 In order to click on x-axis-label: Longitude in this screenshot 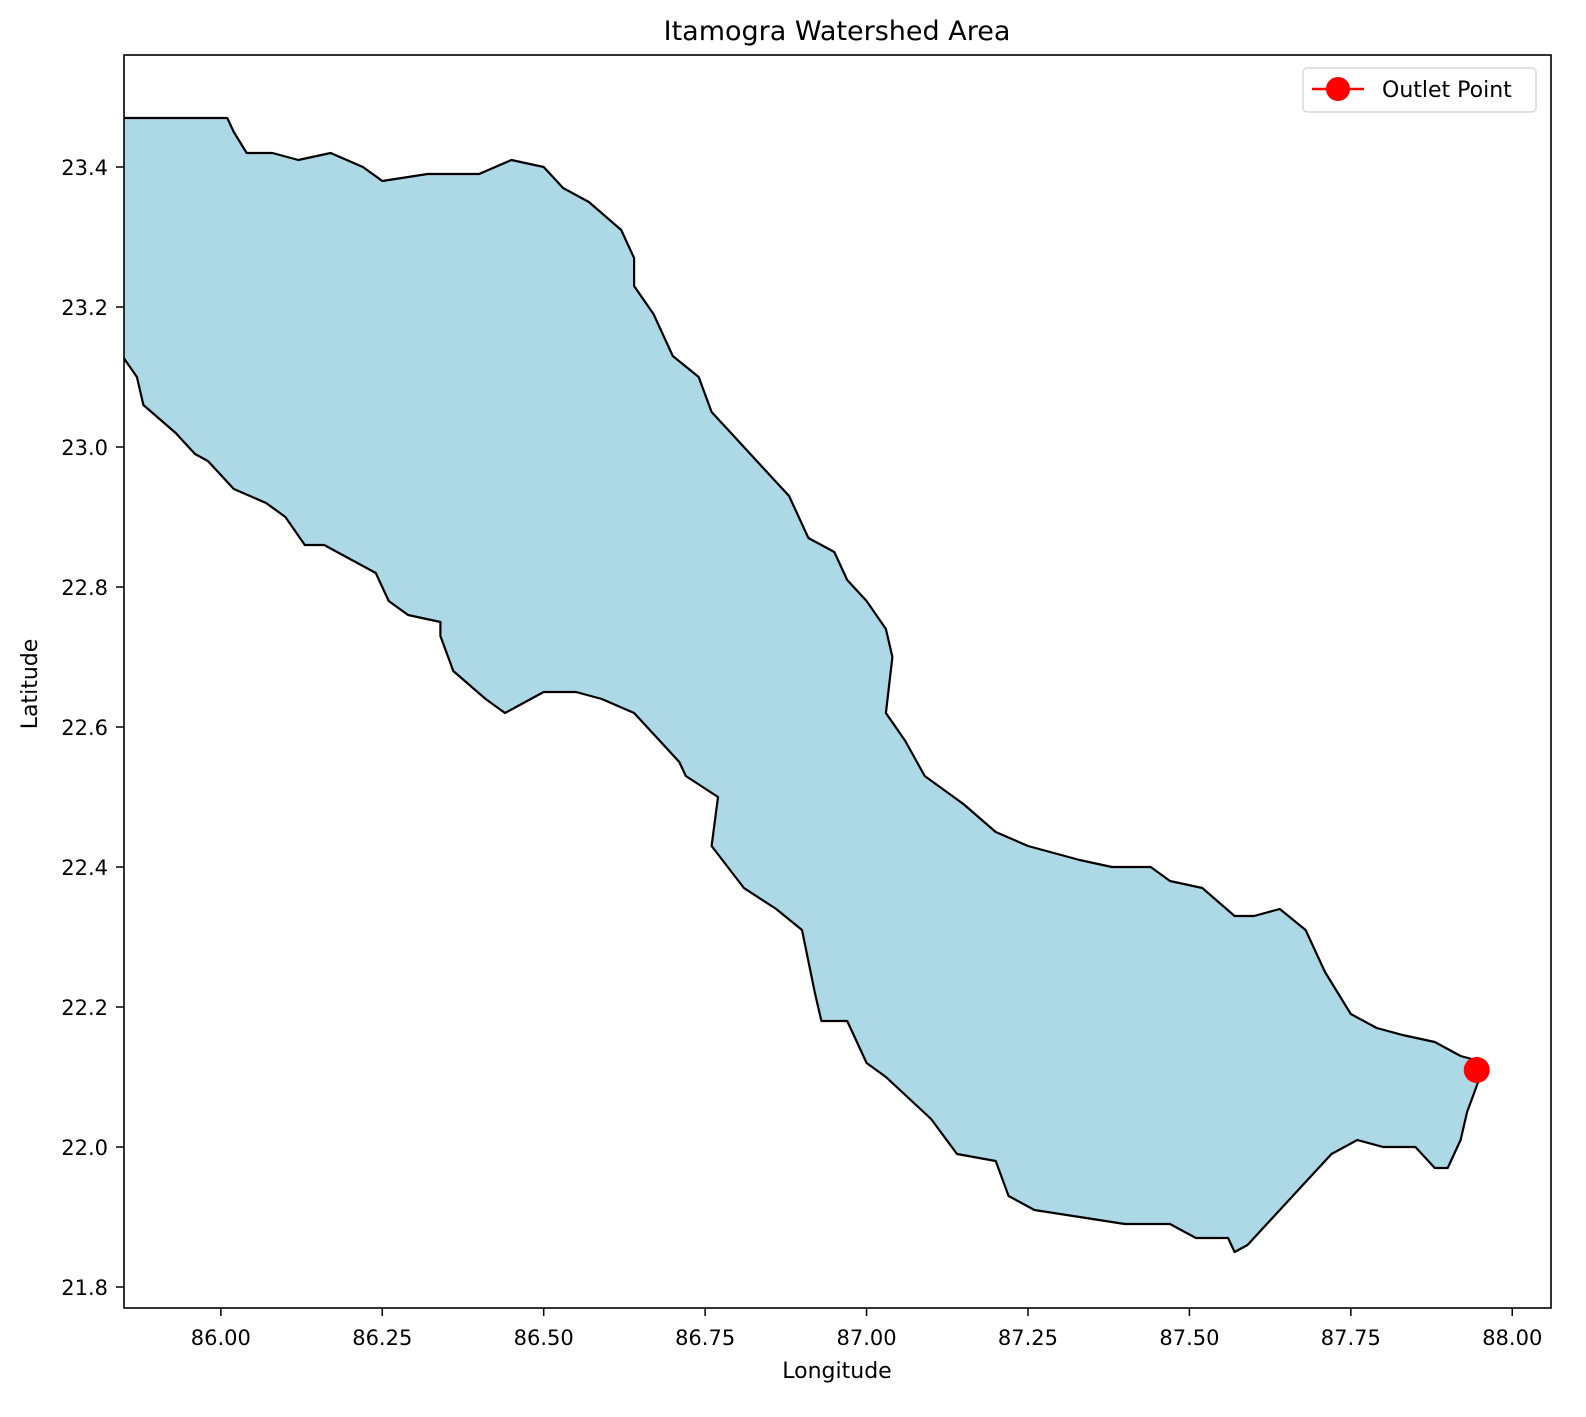, I will do `click(836, 1371)`.